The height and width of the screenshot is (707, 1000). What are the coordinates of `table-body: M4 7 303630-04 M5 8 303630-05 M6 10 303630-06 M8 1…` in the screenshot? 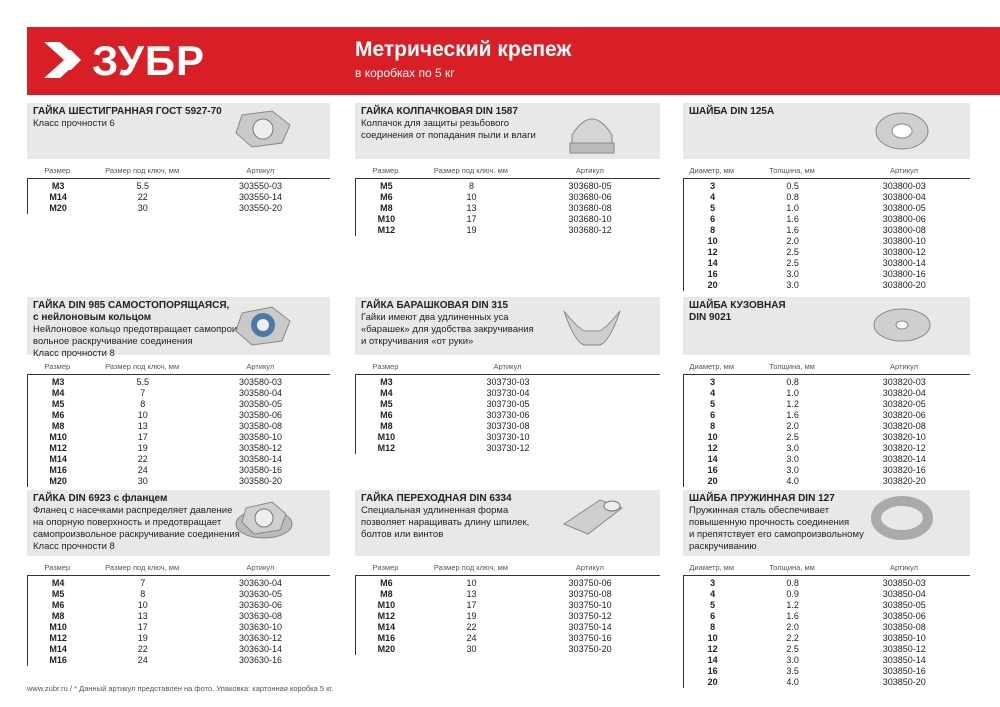 It's located at (178, 621).